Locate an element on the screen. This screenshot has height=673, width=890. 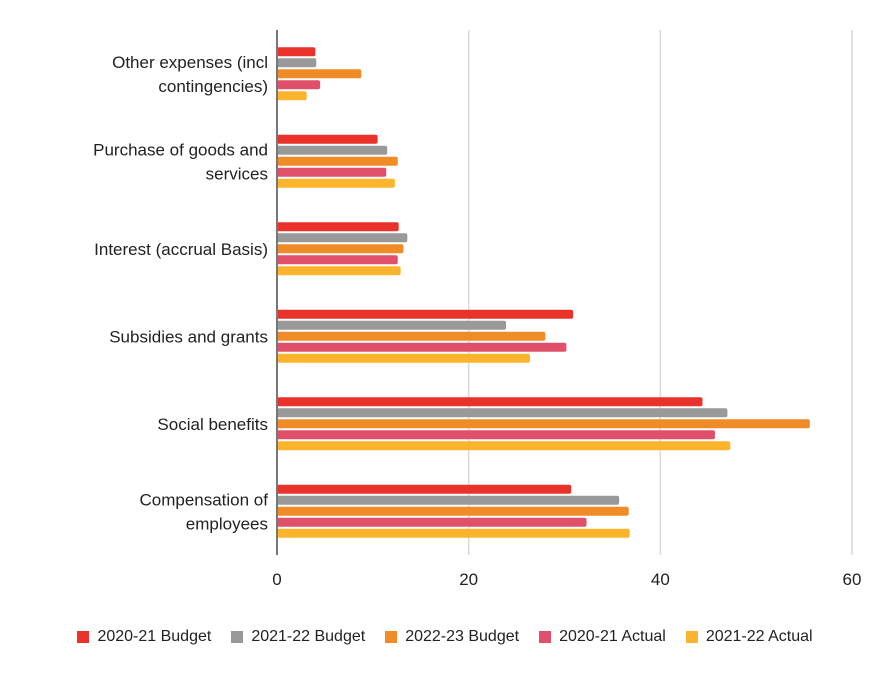
legend-item: 2020-21 Budget is located at coordinates (144, 637).